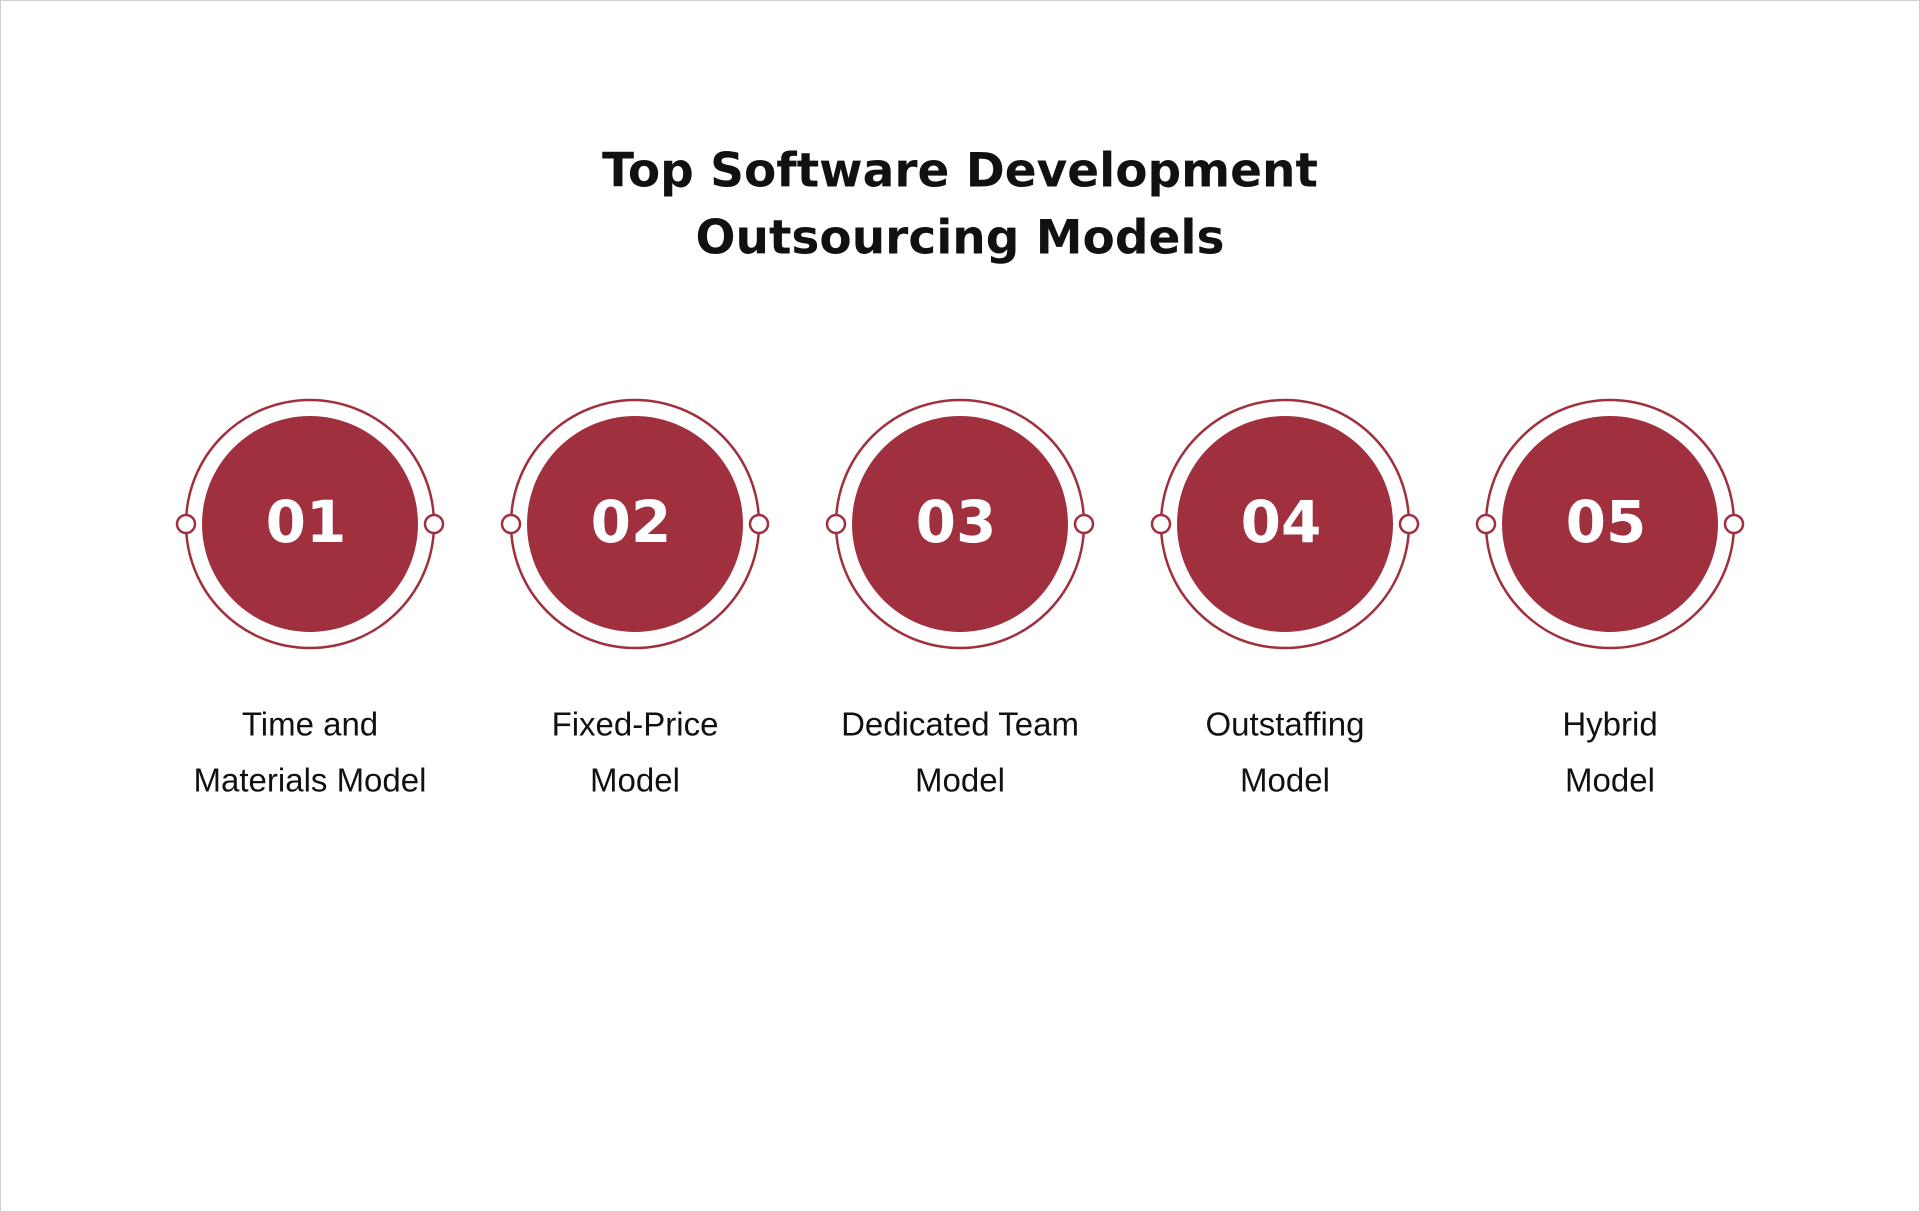  What do you see at coordinates (310, 780) in the screenshot?
I see `item-label: Materials Model` at bounding box center [310, 780].